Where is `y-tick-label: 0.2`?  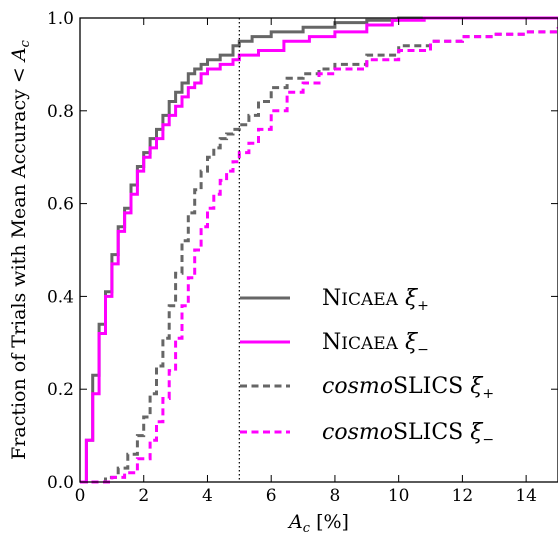 y-tick-label: 0.2 is located at coordinates (60, 390).